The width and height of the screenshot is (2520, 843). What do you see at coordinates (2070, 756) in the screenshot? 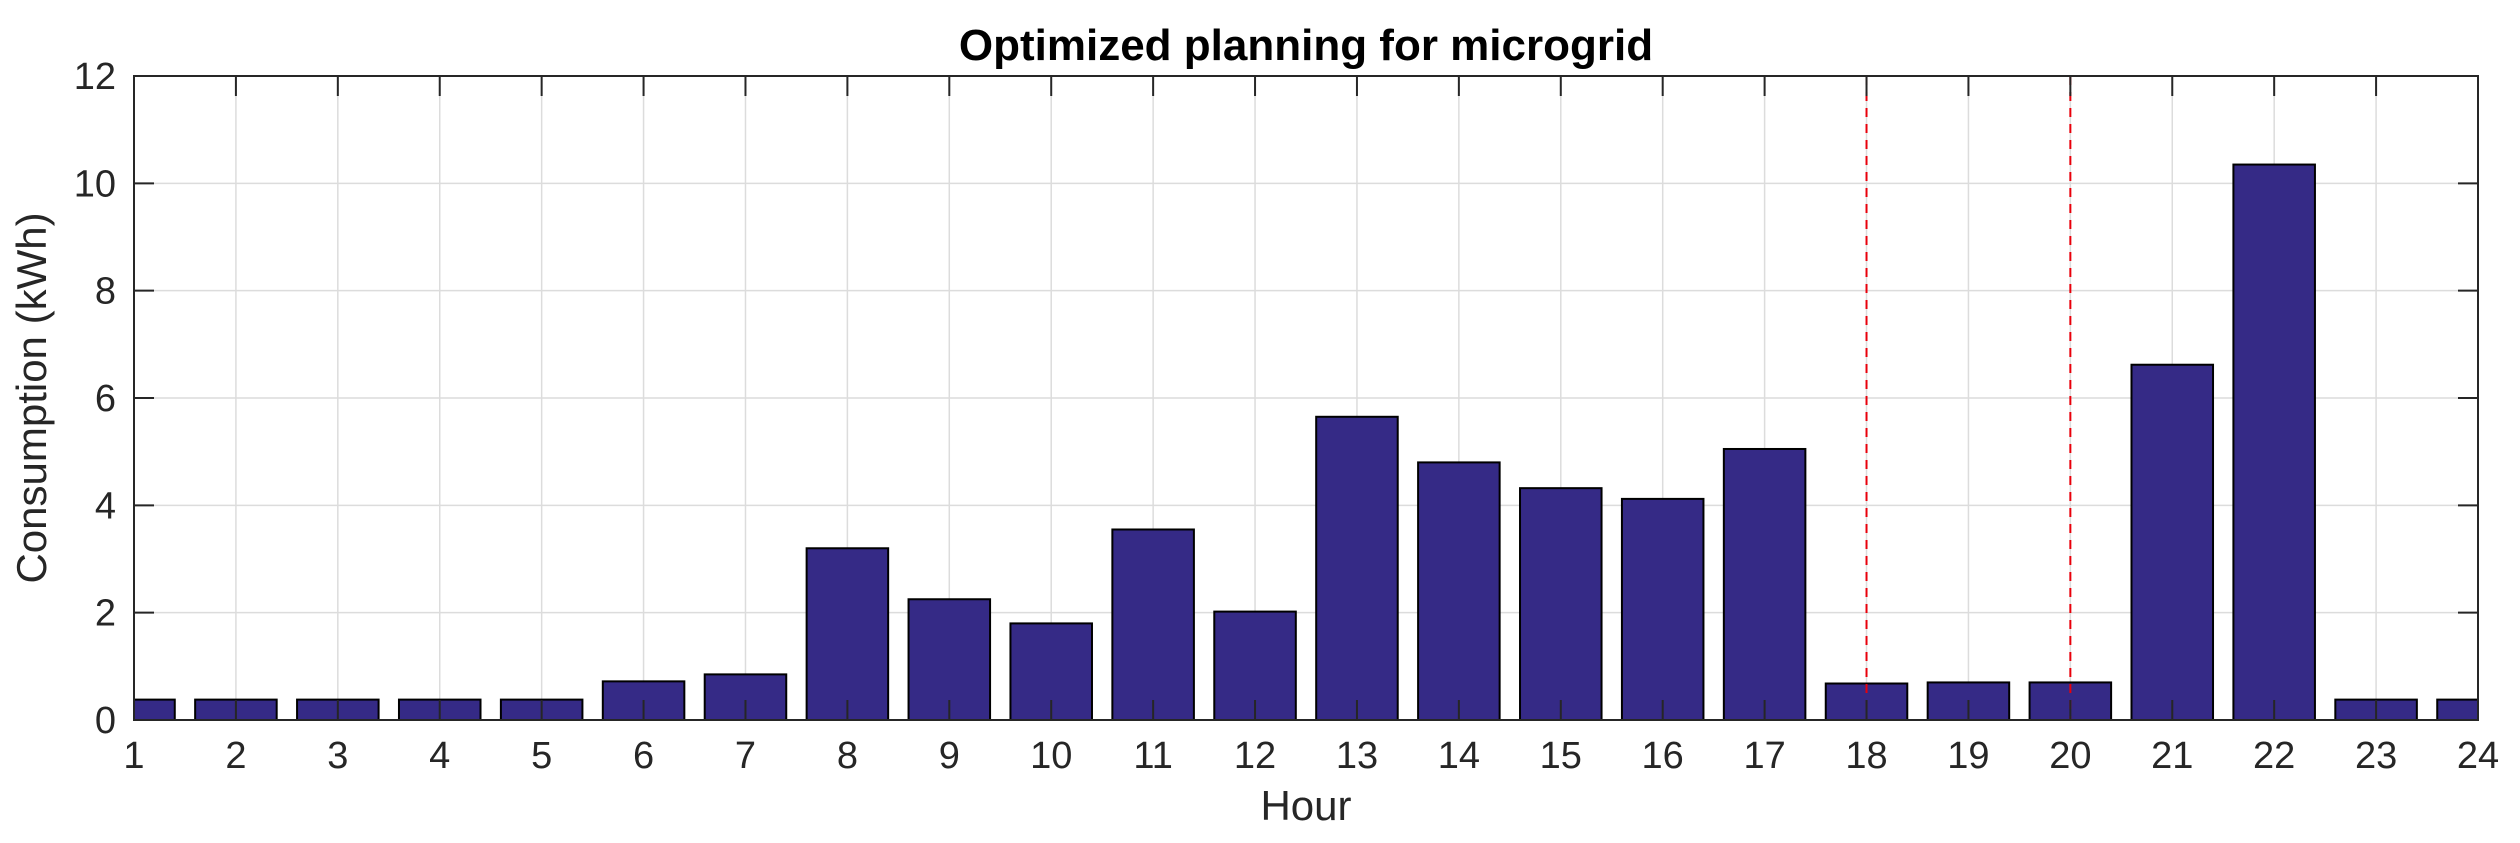
I see `x-tick-label: 20` at bounding box center [2070, 756].